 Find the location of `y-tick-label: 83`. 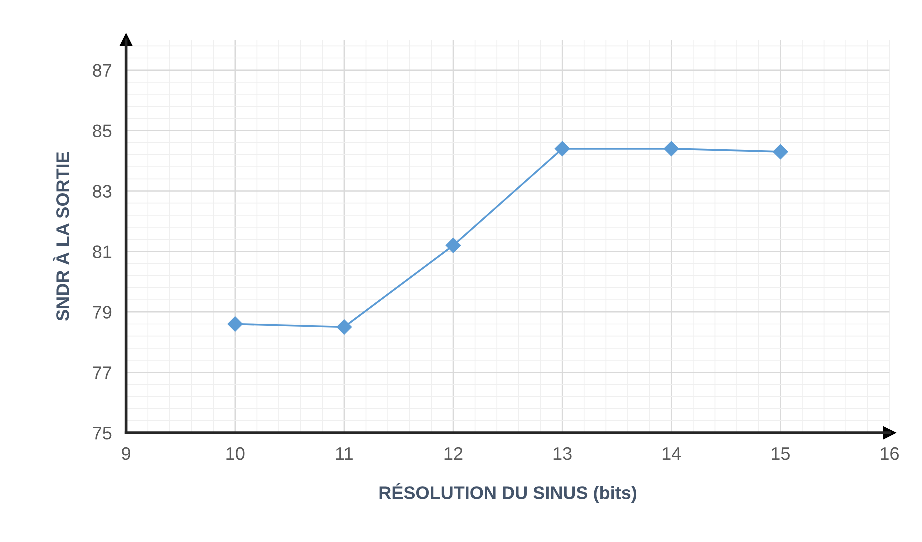

y-tick-label: 83 is located at coordinates (102, 191).